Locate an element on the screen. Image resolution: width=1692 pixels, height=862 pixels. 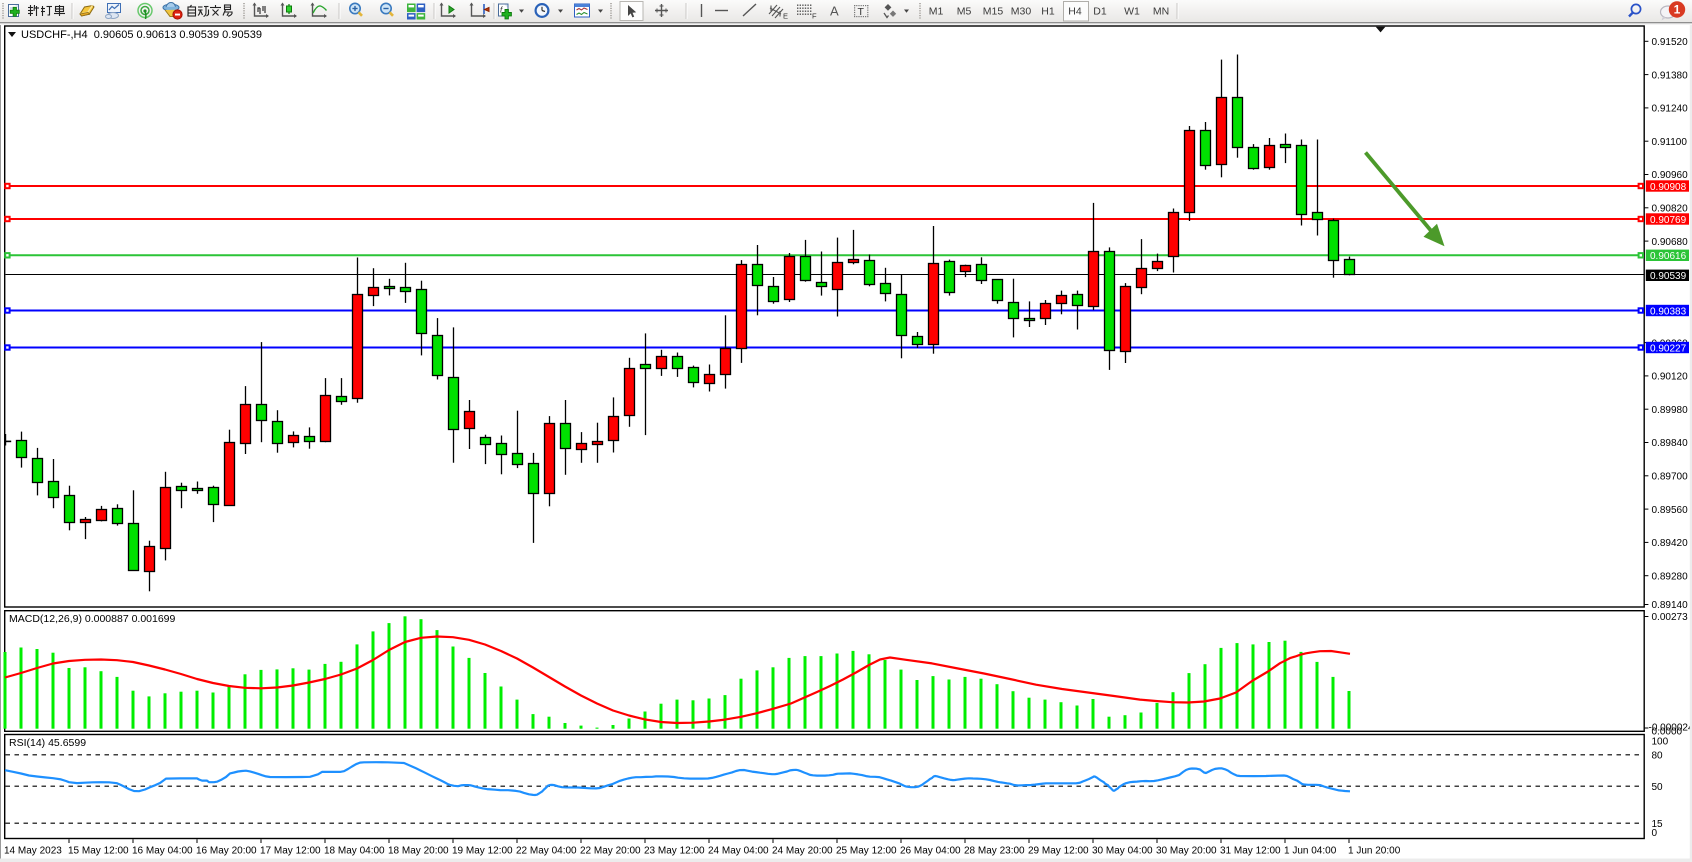
svg-text: 0.90960 is located at coordinates (1670, 175).